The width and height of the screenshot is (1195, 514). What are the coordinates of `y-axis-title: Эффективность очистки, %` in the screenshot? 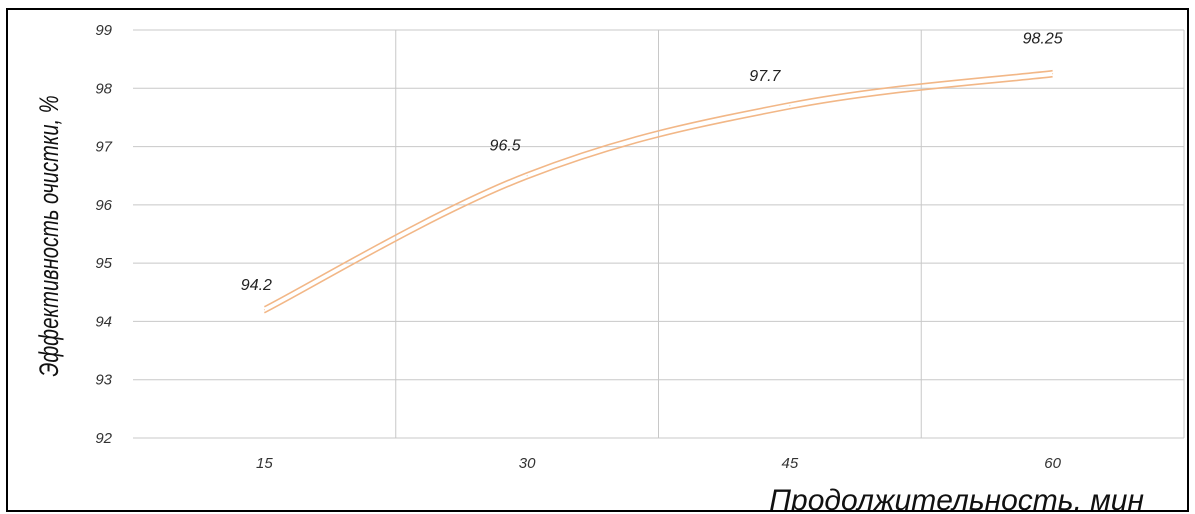 It's located at (49, 235).